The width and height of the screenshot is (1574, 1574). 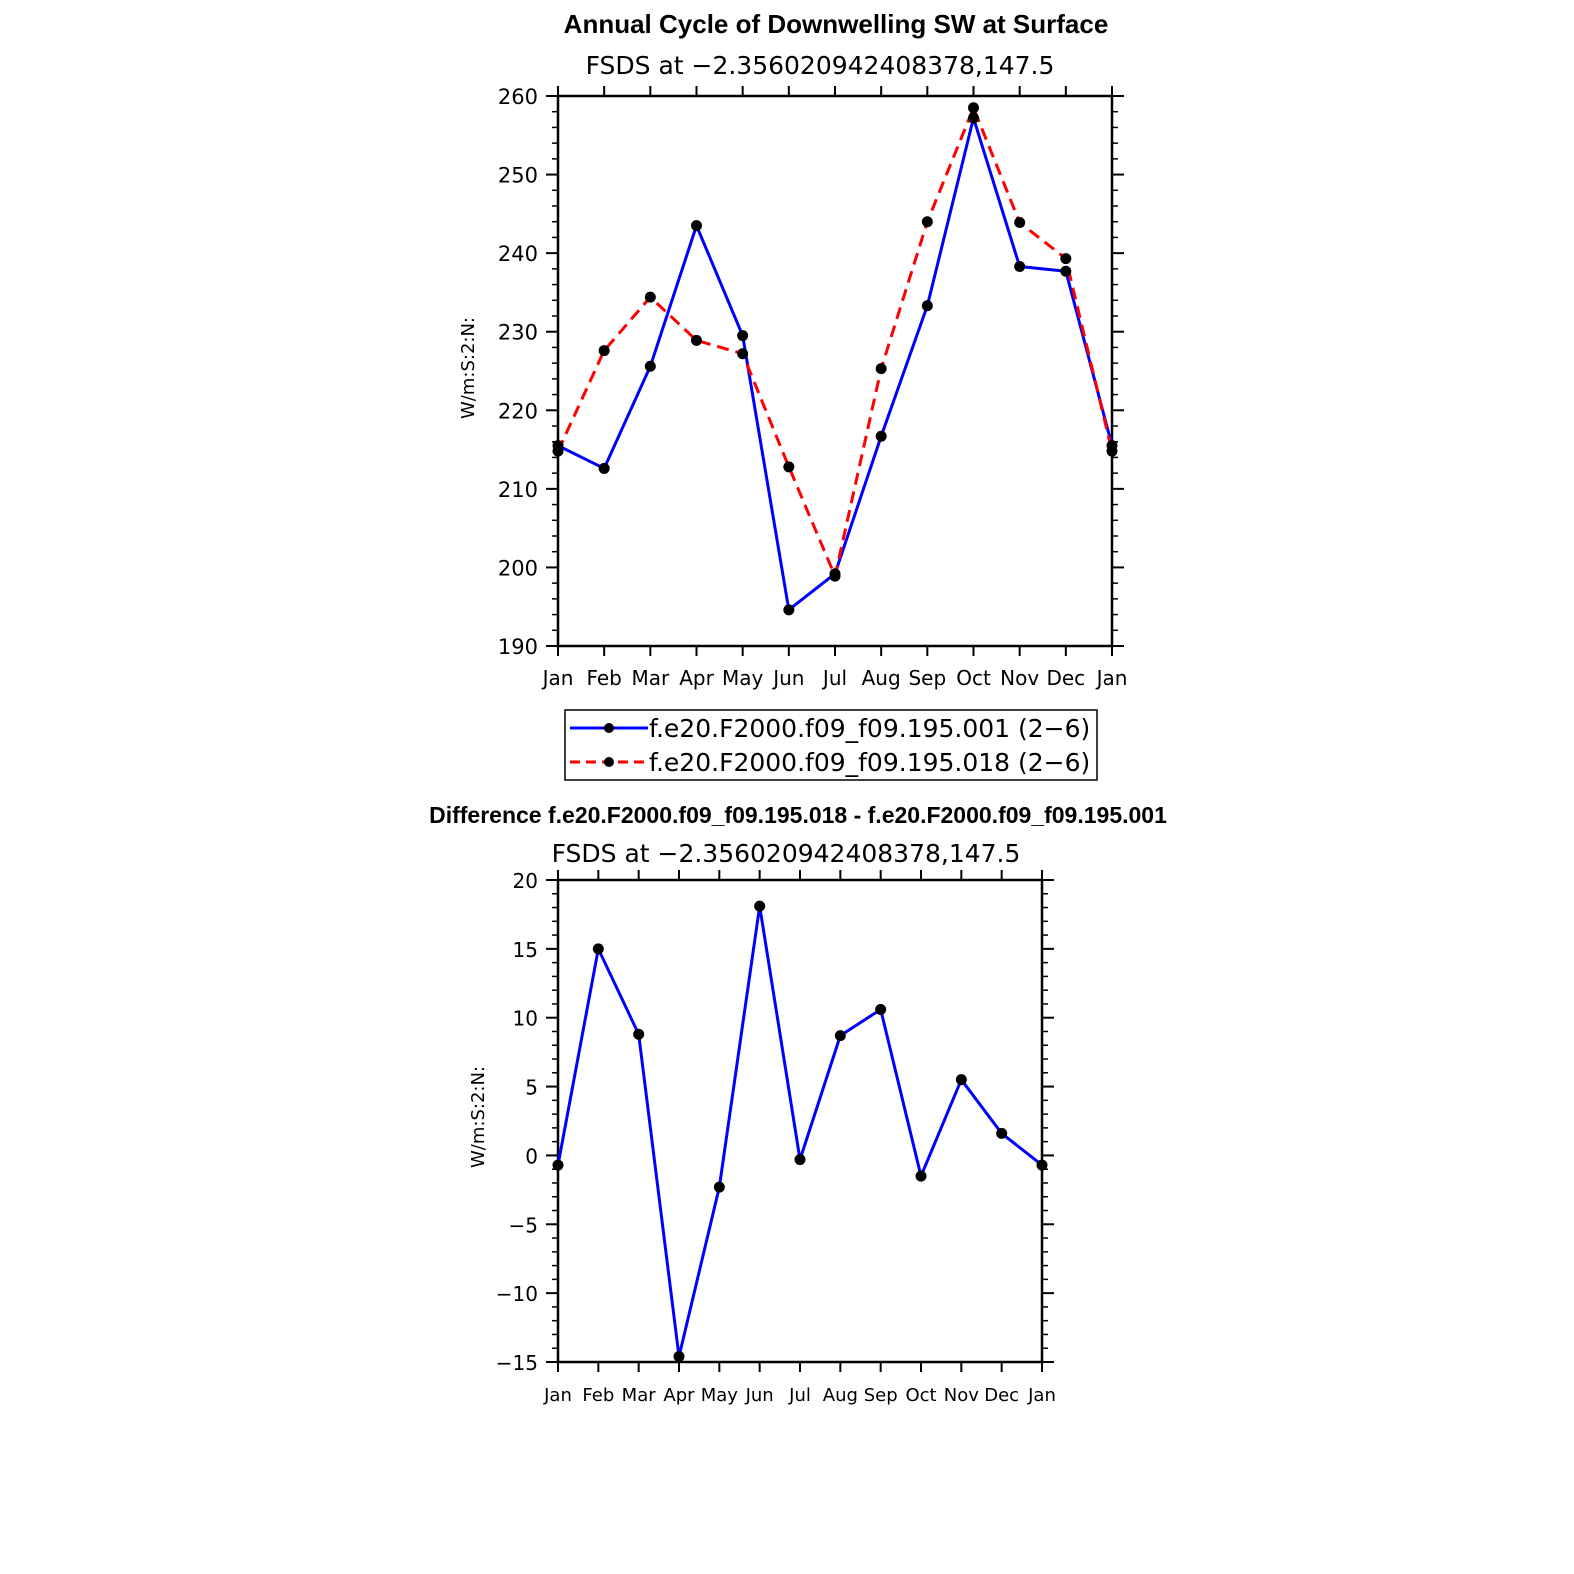 What do you see at coordinates (518, 176) in the screenshot?
I see `y-tick-label: 250` at bounding box center [518, 176].